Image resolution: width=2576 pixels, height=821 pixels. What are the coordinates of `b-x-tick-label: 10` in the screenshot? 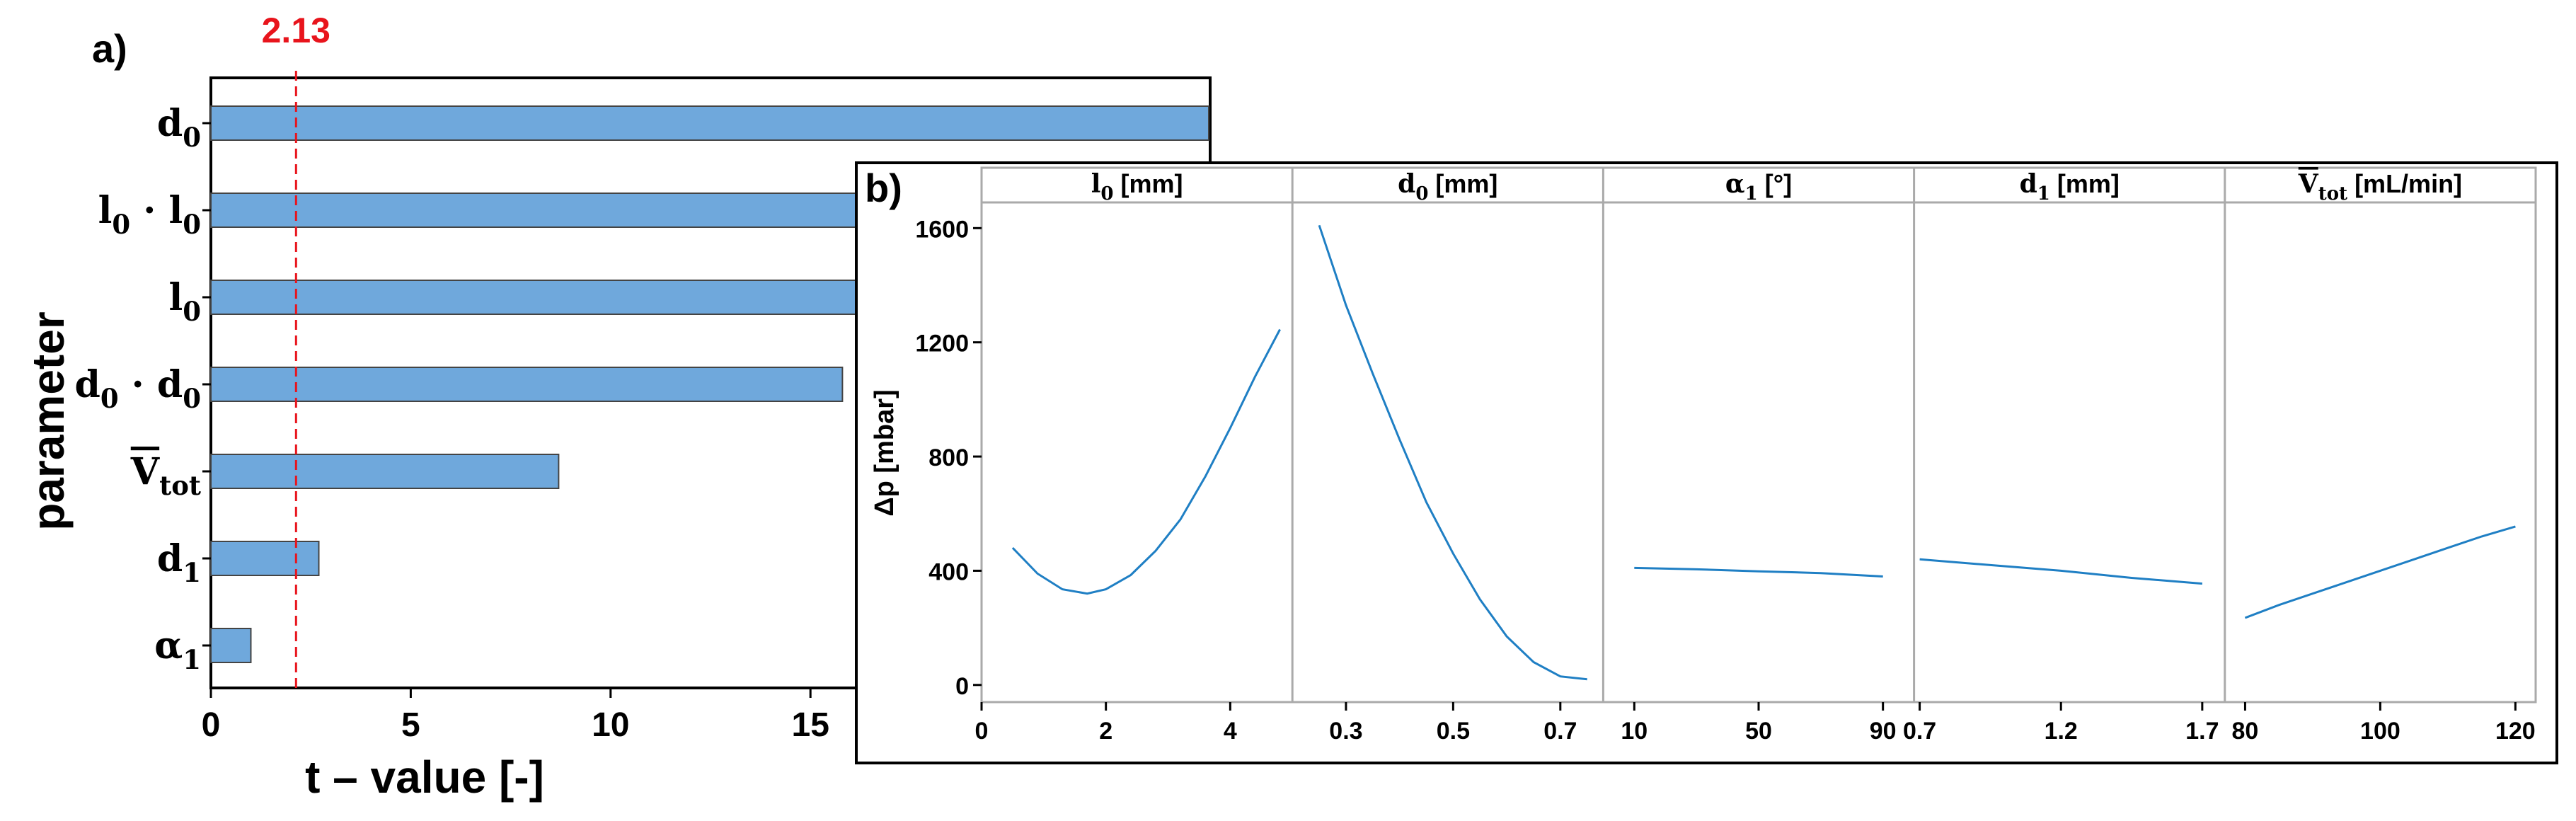 It's located at (1635, 732).